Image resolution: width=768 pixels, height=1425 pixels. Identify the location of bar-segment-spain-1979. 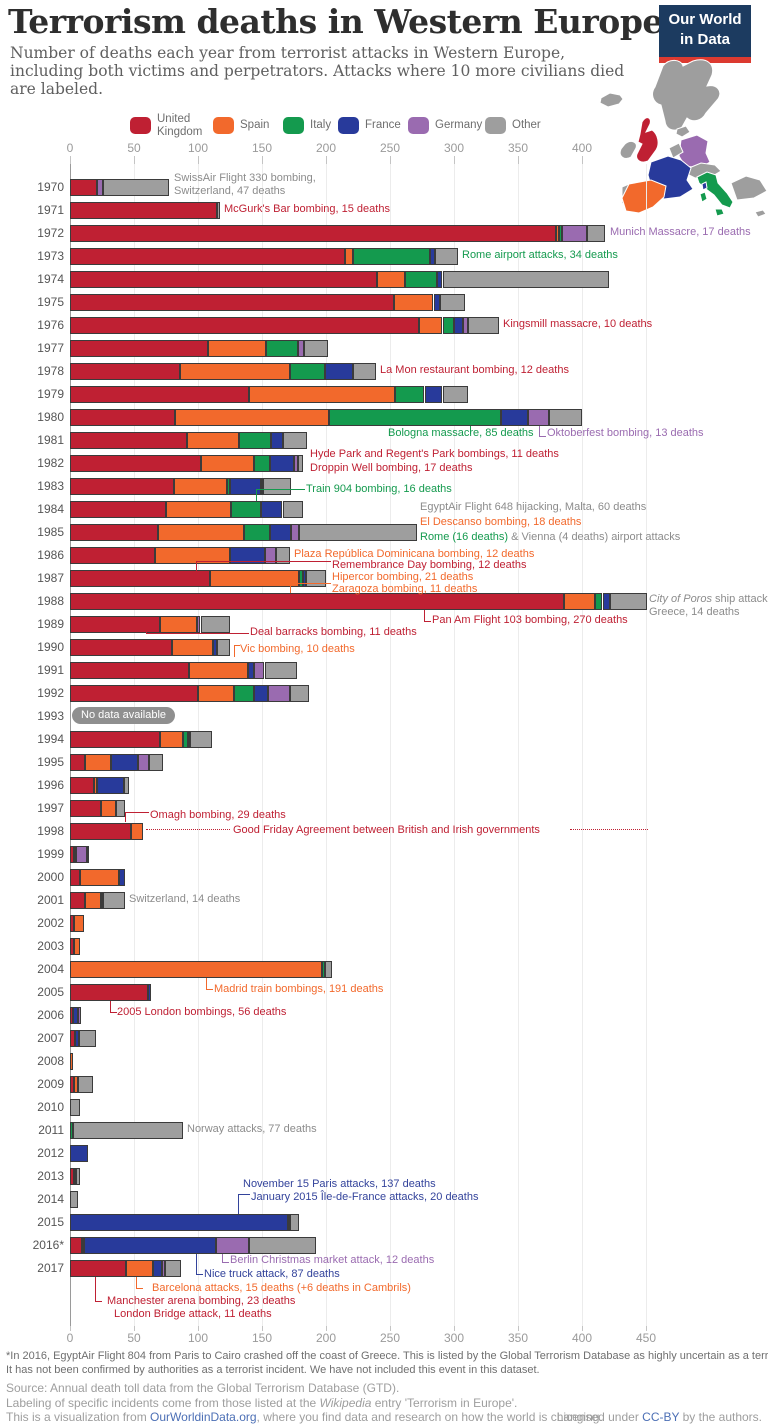
(322, 394).